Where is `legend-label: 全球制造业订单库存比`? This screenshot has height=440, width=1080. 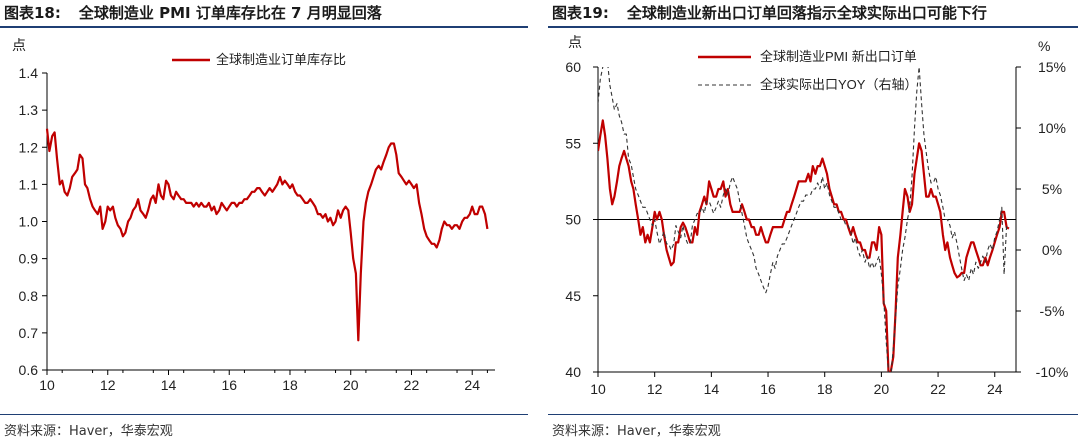 legend-label: 全球制造业订单库存比 is located at coordinates (281, 59).